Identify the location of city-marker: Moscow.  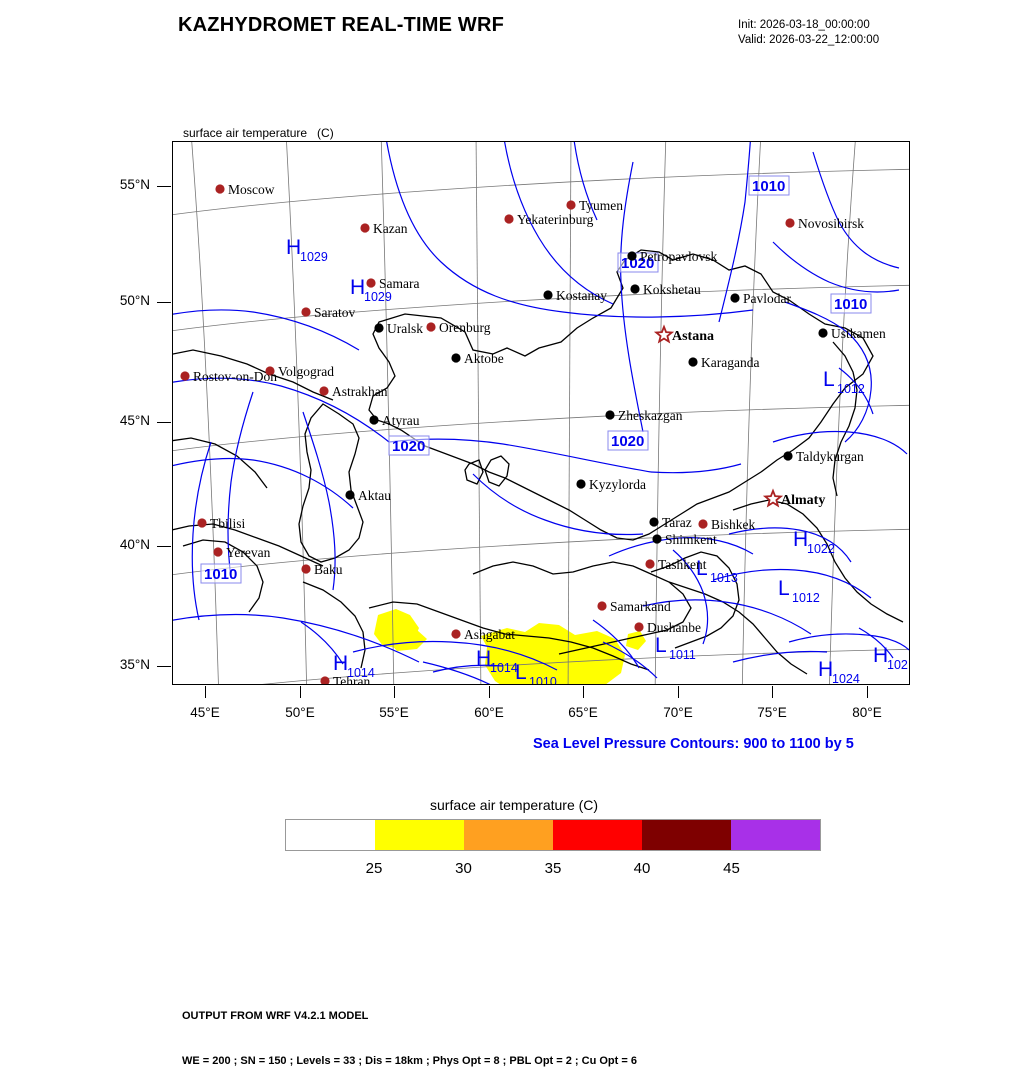
(245, 189).